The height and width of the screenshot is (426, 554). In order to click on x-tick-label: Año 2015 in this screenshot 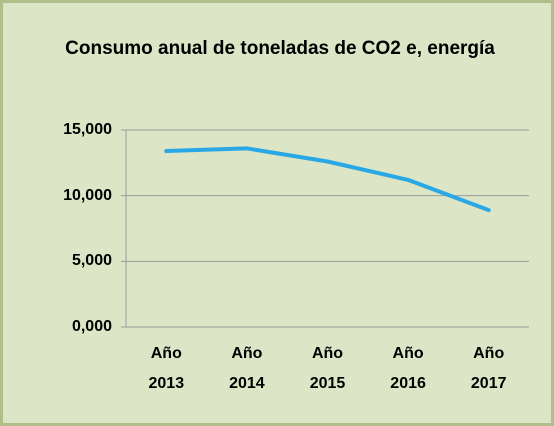, I will do `click(327, 368)`.